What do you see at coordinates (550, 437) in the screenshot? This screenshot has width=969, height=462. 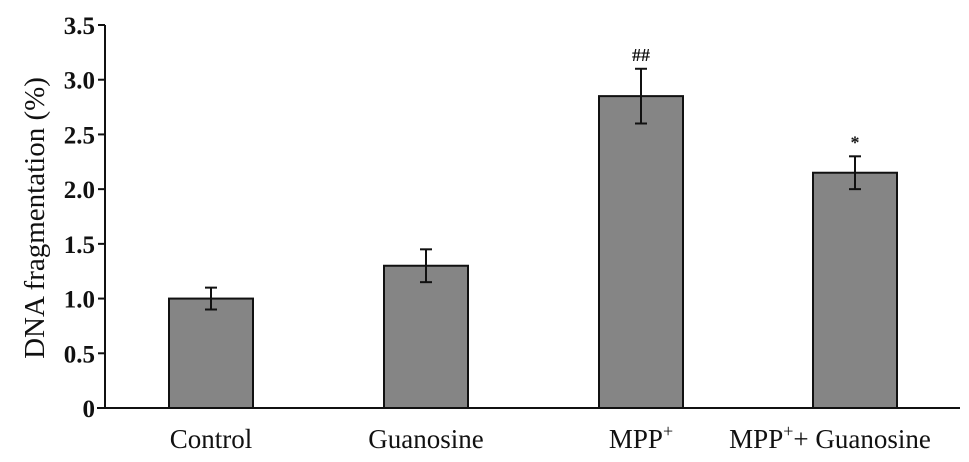 I see `x-axis-labels: Control Guanosine MPP+ MPP++ Guanosine` at bounding box center [550, 437].